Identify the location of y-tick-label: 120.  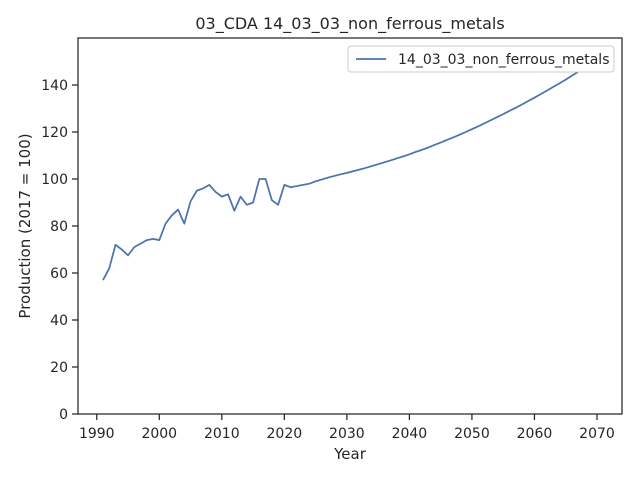
(54, 133).